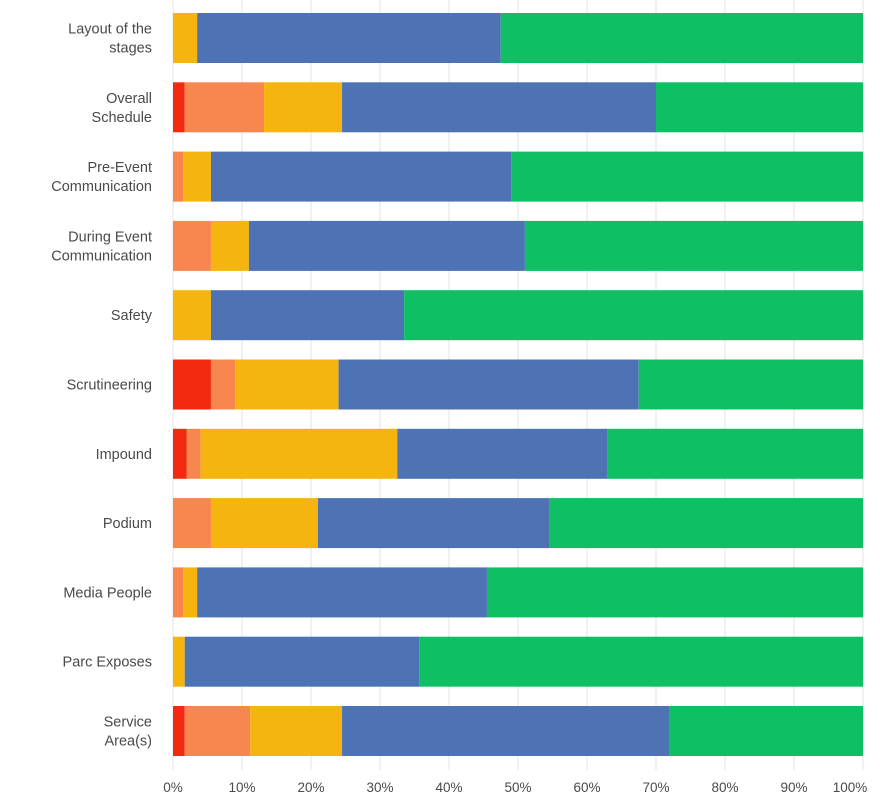 The image size is (880, 802). What do you see at coordinates (724, 787) in the screenshot?
I see `x-tick-label: 80%` at bounding box center [724, 787].